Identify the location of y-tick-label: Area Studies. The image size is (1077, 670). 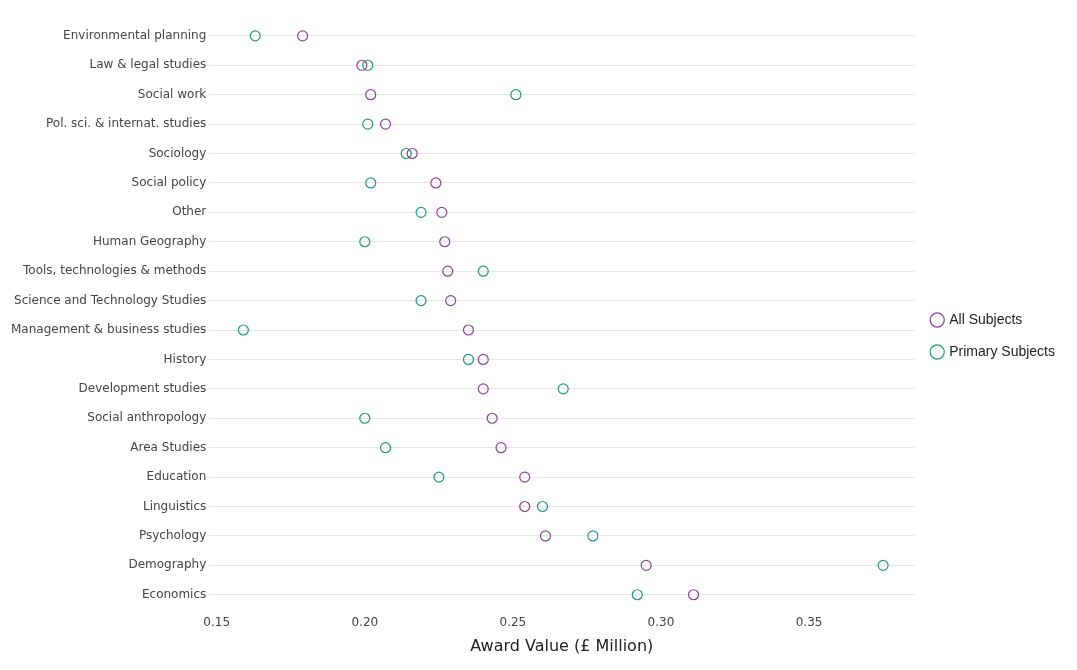
(168, 446).